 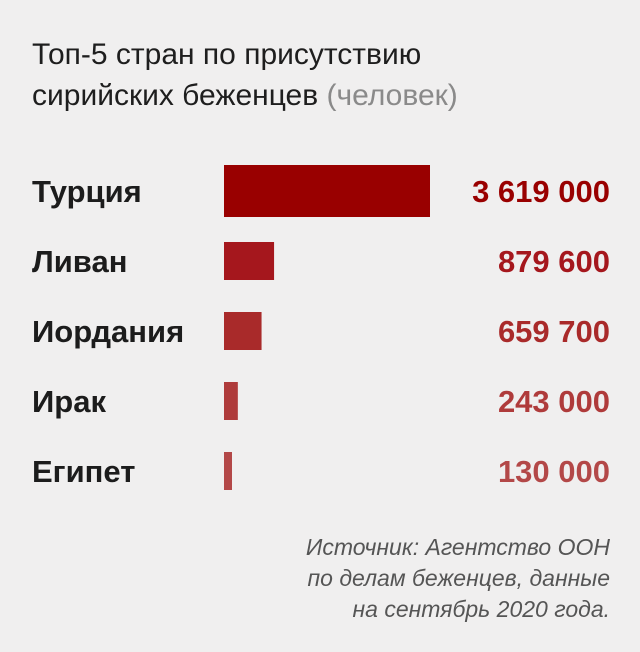 What do you see at coordinates (108, 331) in the screenshot?
I see `category-label-3: Иордания` at bounding box center [108, 331].